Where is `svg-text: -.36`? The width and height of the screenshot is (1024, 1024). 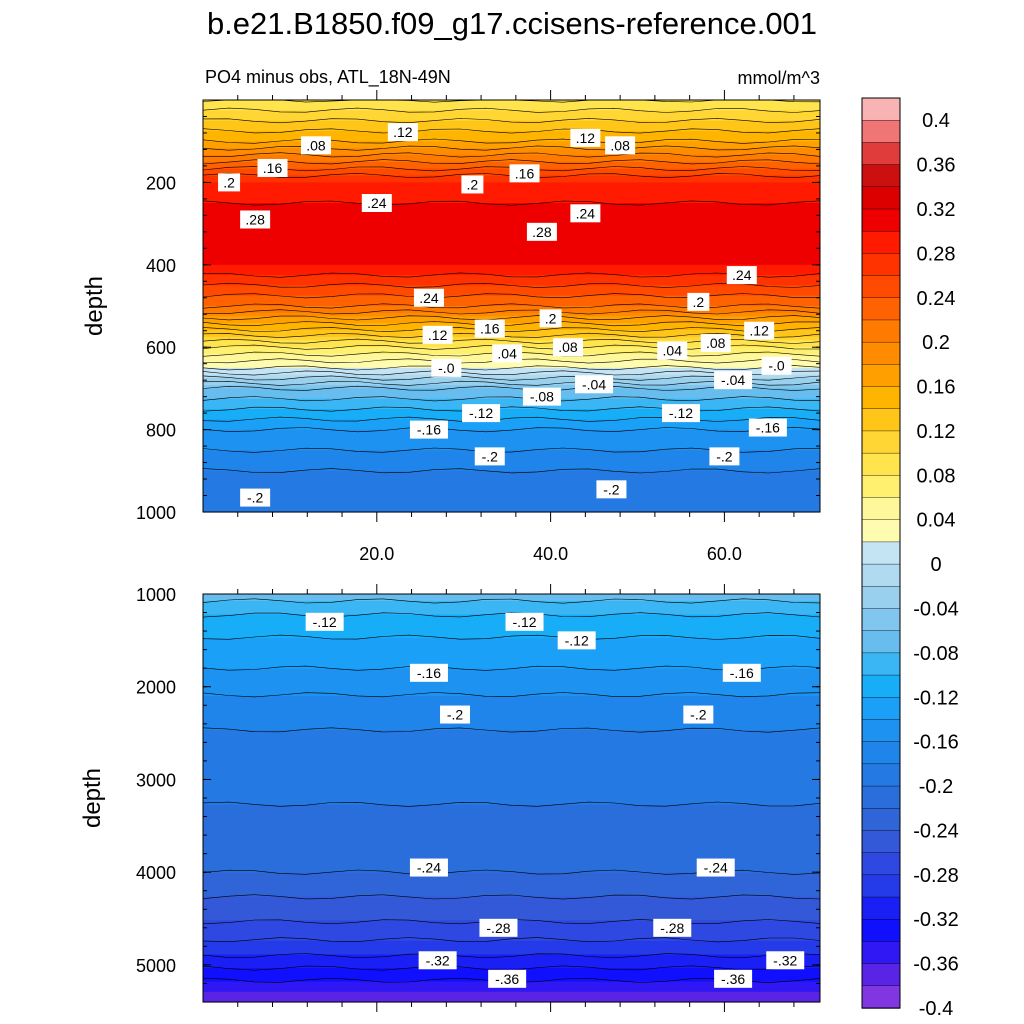
svg-text: -.36 is located at coordinates (507, 979).